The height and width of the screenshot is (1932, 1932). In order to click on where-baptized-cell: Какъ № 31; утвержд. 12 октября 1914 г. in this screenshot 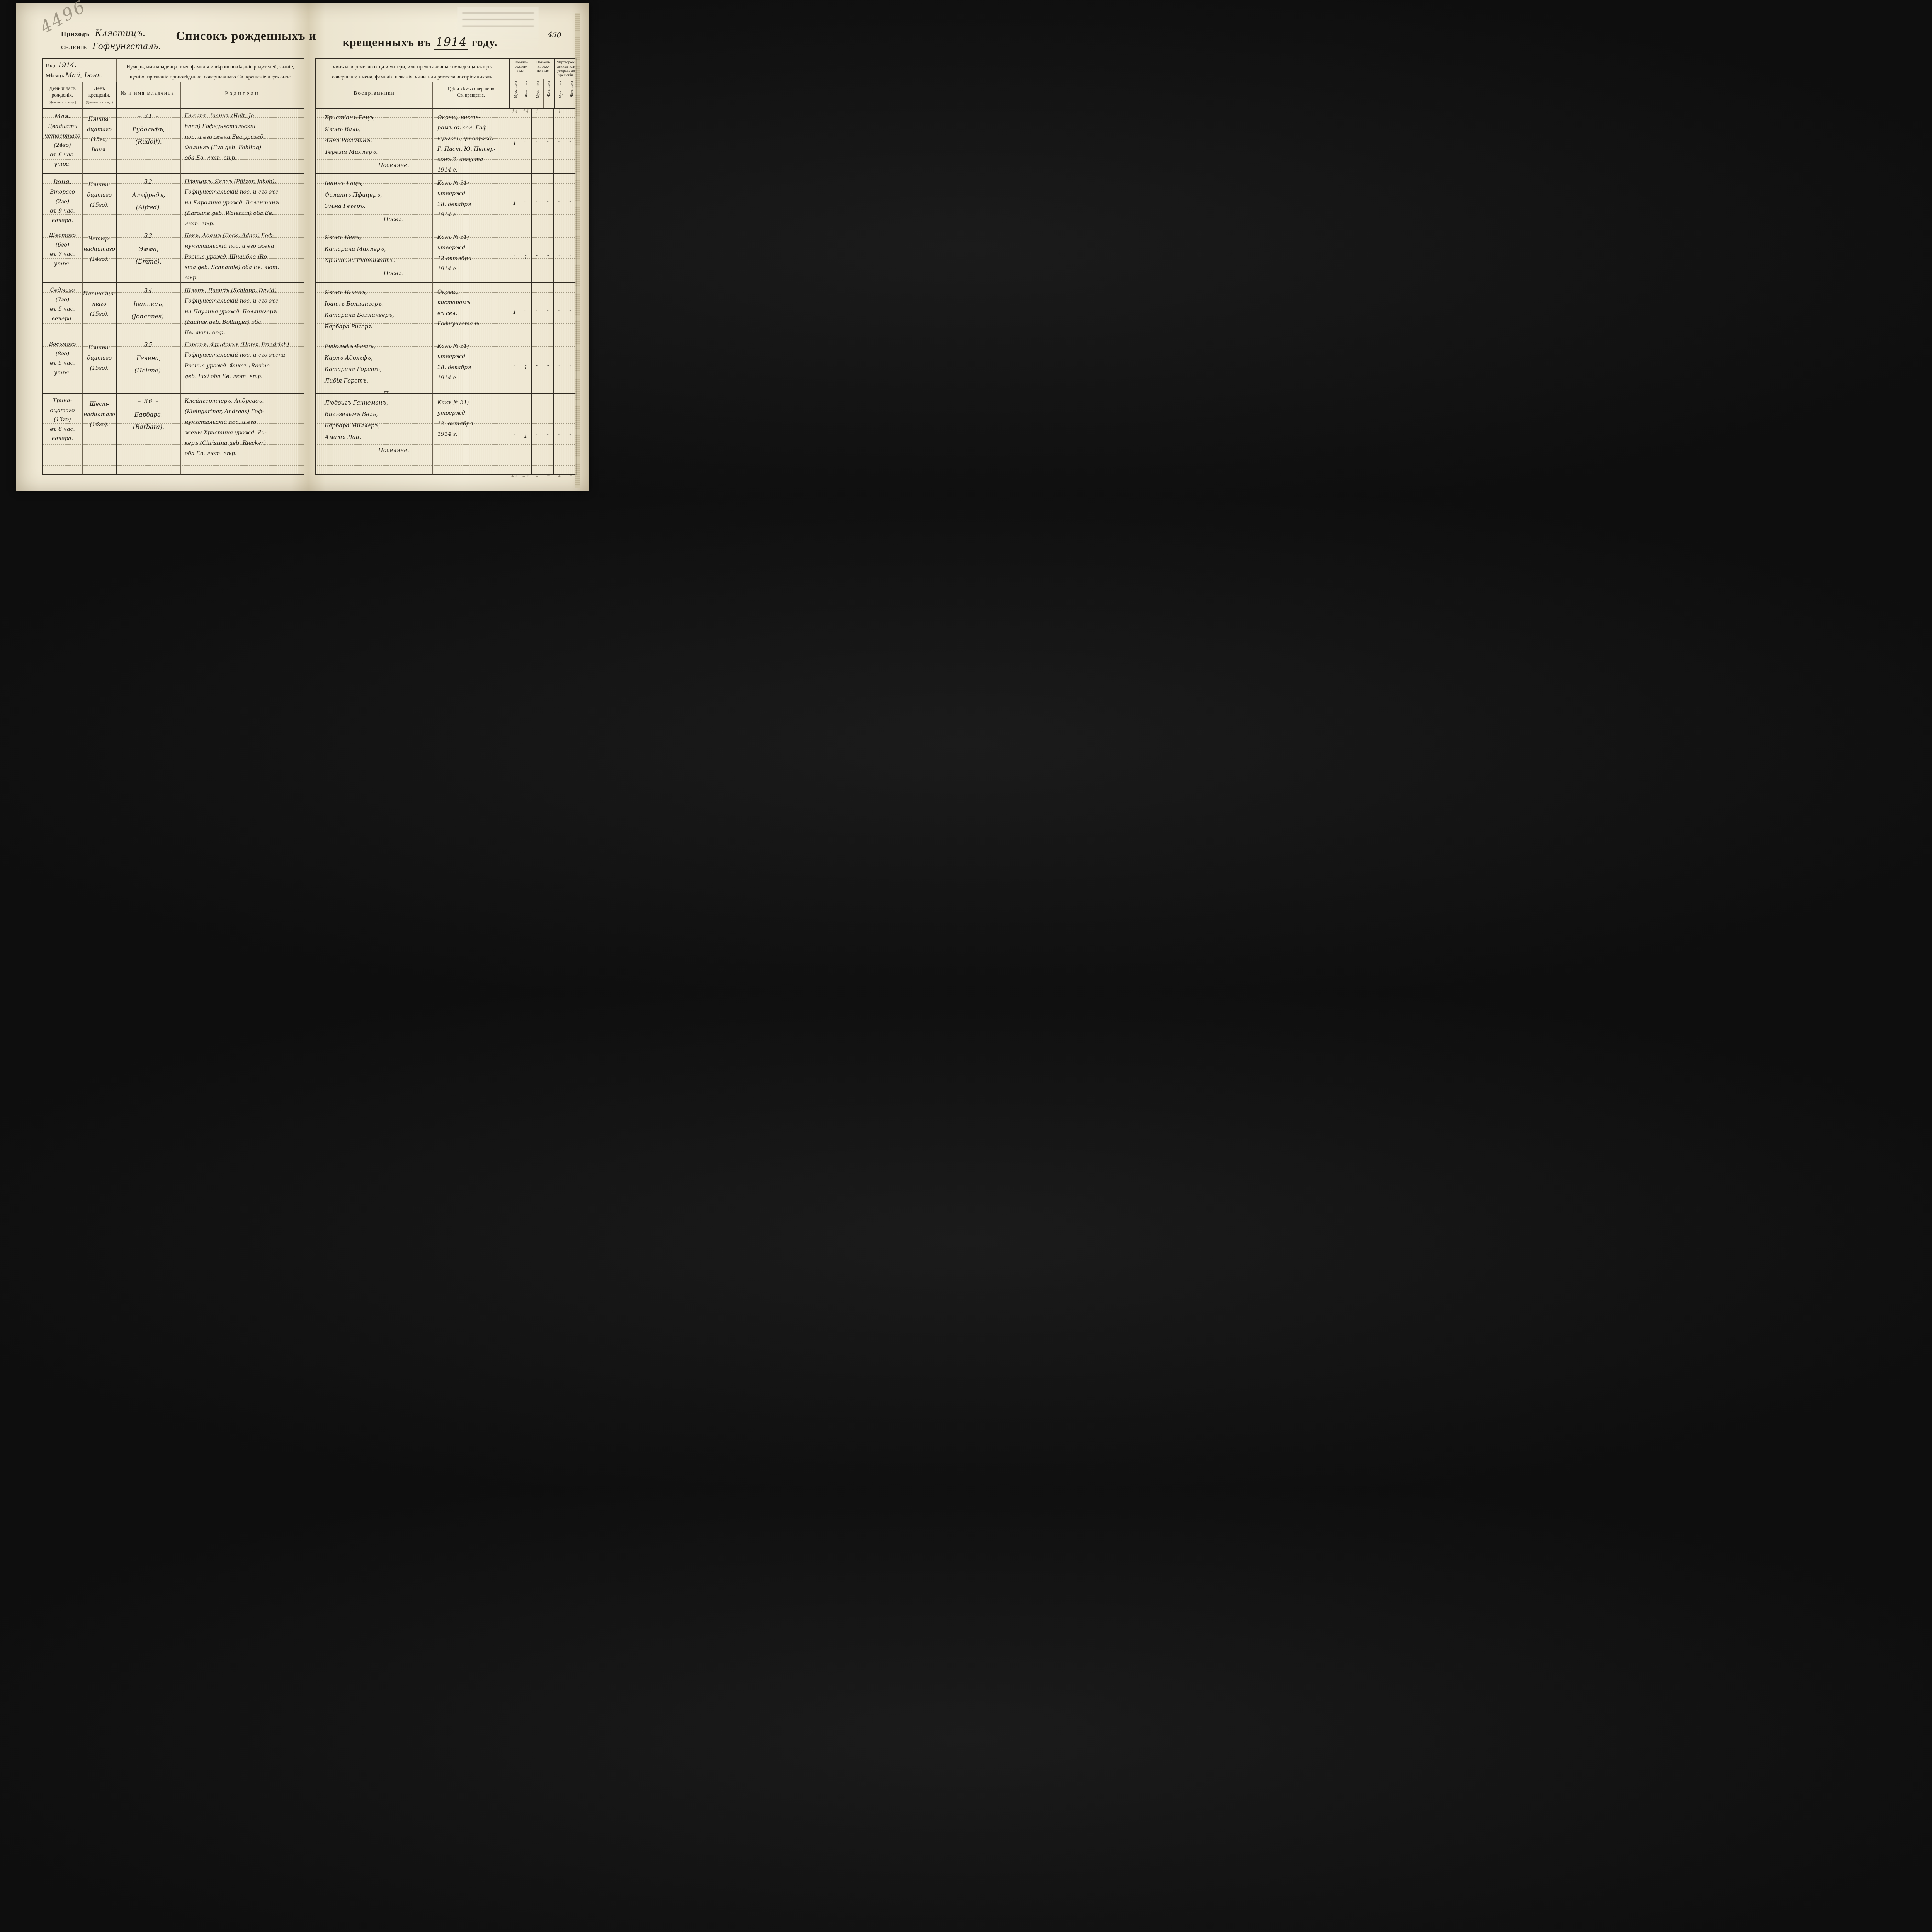, I will do `click(471, 255)`.